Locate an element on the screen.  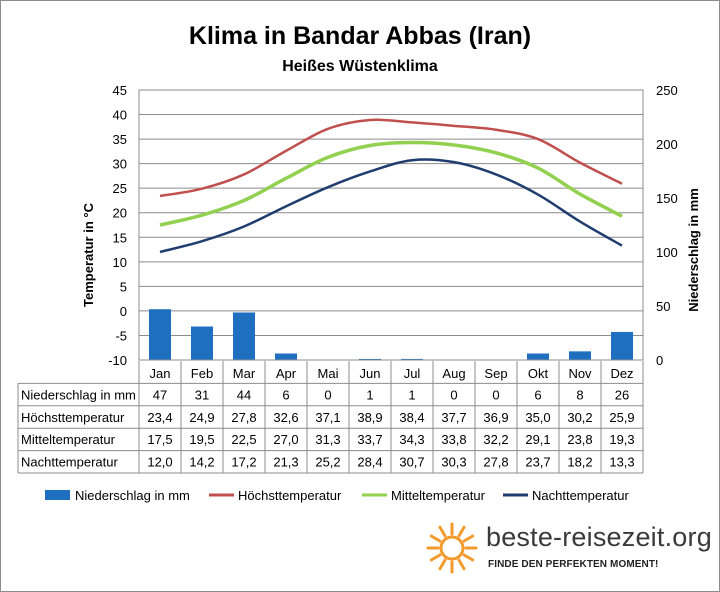
table-cell: 33,7 is located at coordinates (369, 439).